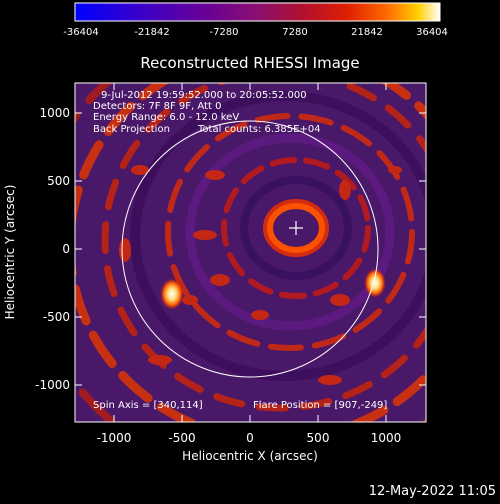  I want to click on annotation-energy: Energy Range: 6.0 - 12.0 keV, so click(166, 117).